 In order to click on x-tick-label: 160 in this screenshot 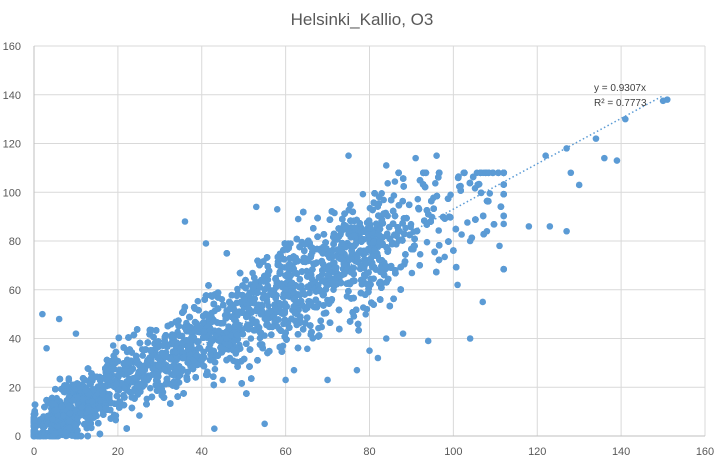, I will do `click(705, 452)`.